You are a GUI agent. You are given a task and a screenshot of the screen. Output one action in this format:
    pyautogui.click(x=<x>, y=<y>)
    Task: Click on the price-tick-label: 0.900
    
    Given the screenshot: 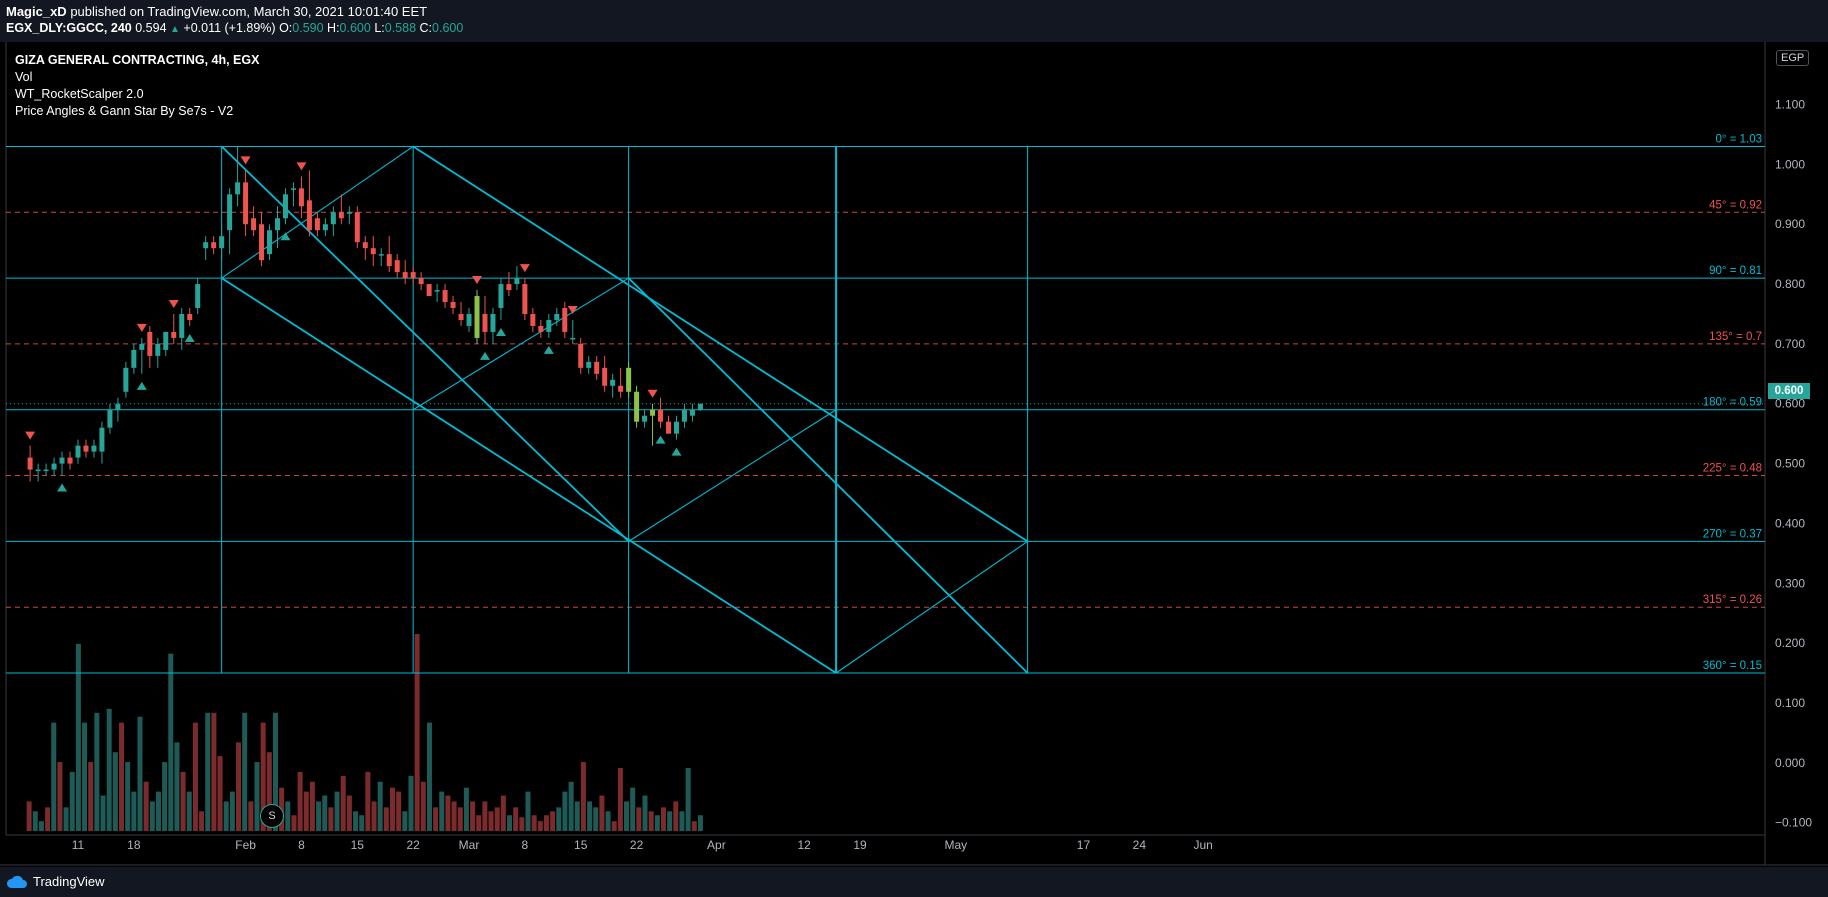 What is the action you would take?
    pyautogui.click(x=1790, y=224)
    